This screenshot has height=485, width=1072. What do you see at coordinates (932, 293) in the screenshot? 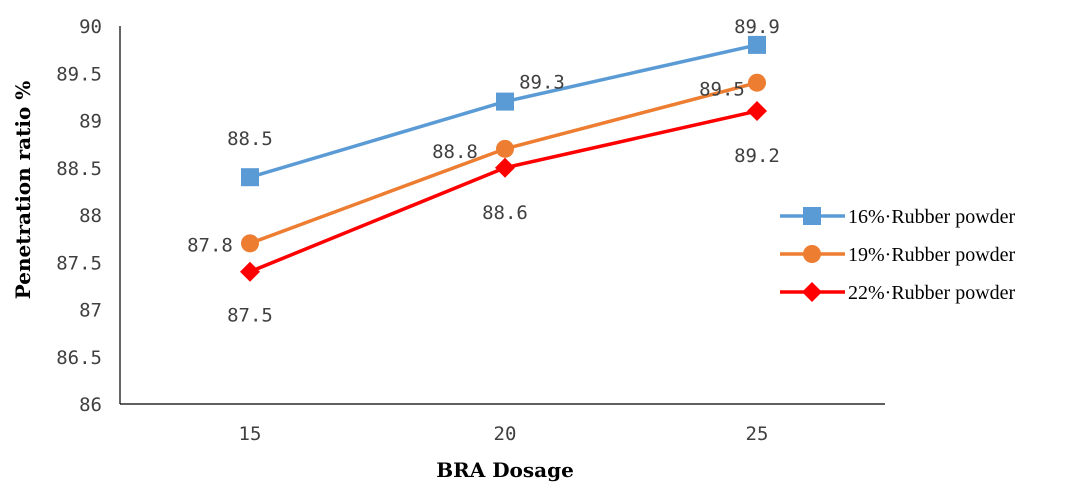
I see `legend-label: 22%·Rubber powder` at bounding box center [932, 293].